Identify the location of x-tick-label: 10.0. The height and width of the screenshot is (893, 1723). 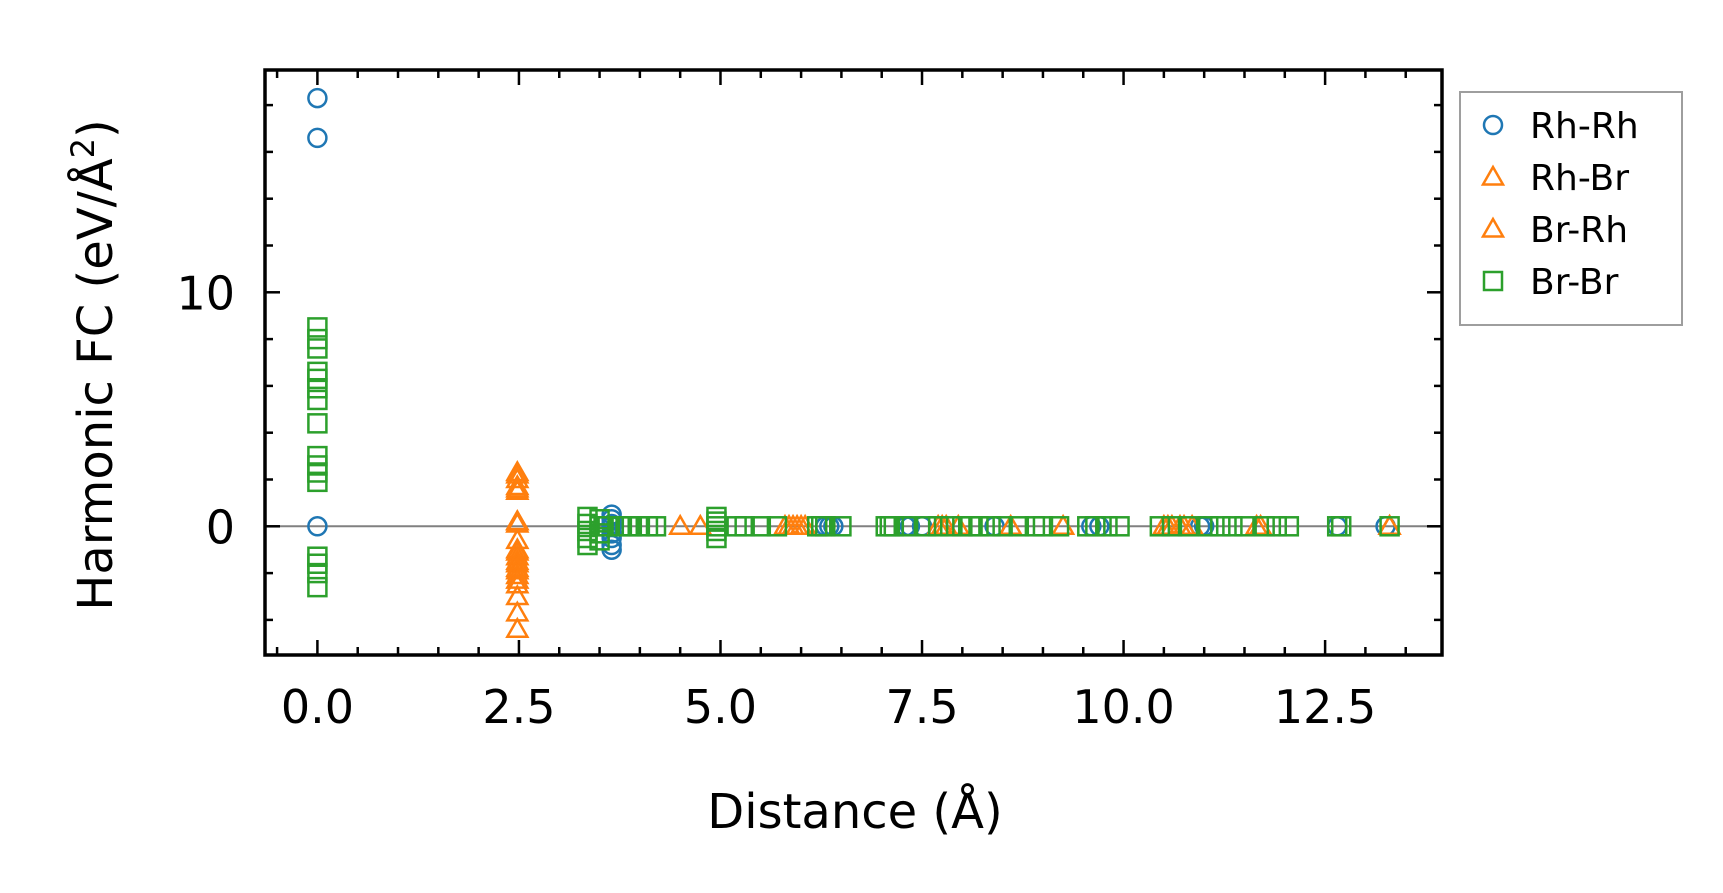
(1123, 707).